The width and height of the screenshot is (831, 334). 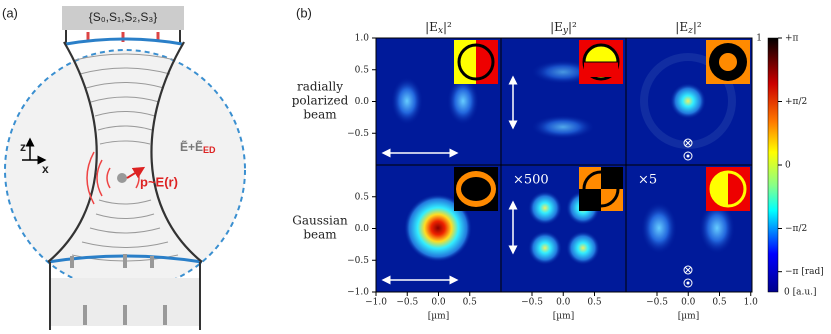 What do you see at coordinates (565, 31) in the screenshot?
I see `title-sub: y` at bounding box center [565, 31].